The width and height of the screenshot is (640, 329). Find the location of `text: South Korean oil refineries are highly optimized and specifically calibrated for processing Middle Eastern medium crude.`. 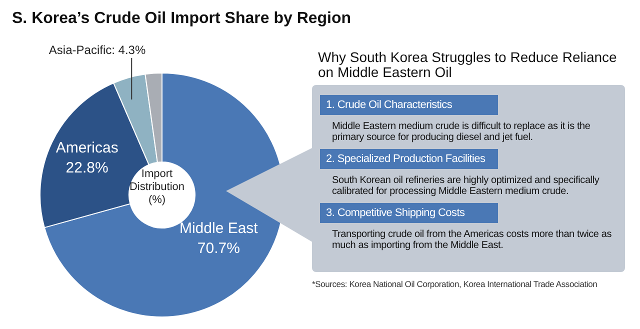

text: South Korean oil refineries are highly optimized and specifically calibrated for processing Middle Eastern medium crude. is located at coordinates (465, 185).